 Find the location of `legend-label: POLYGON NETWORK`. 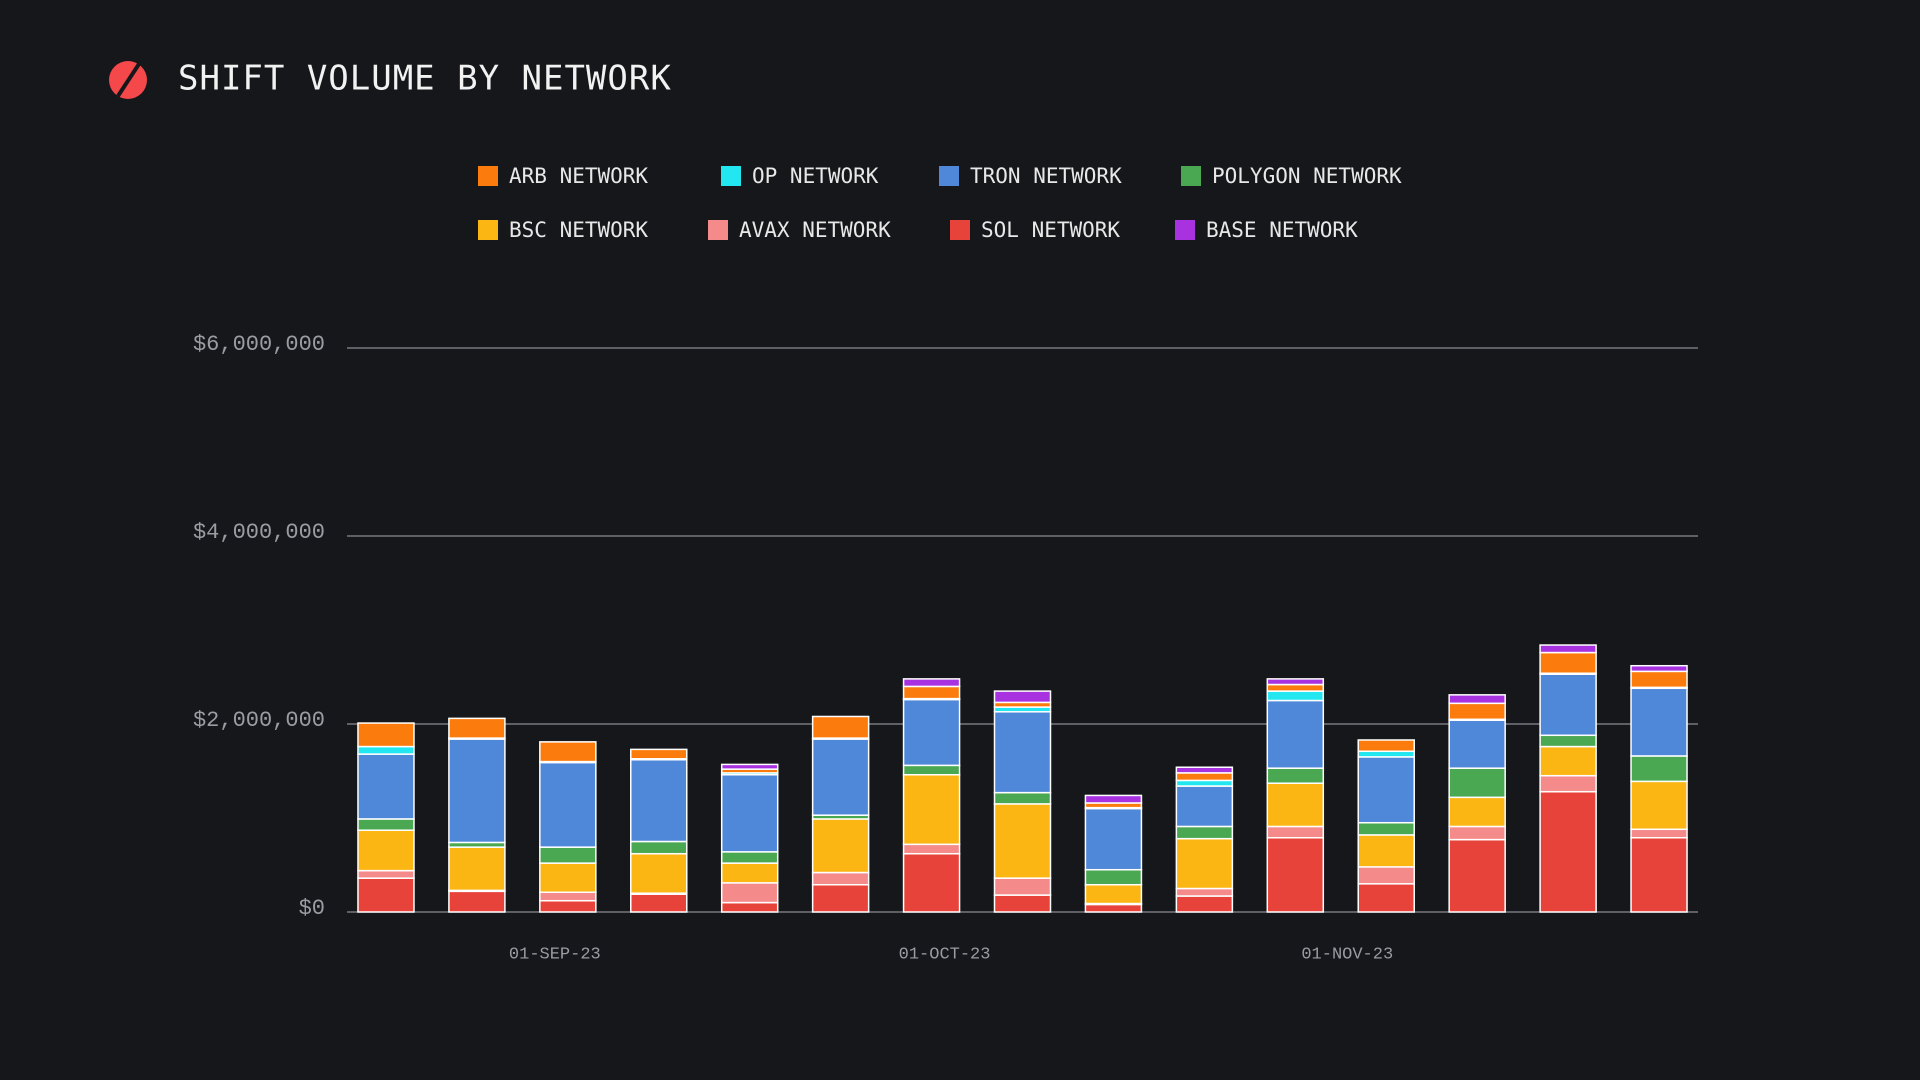

legend-label: POLYGON NETWORK is located at coordinates (1307, 176).